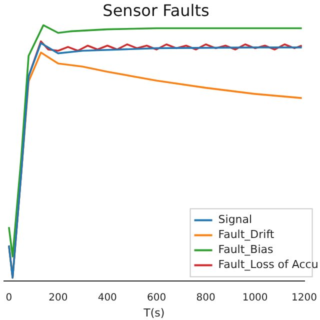  Describe the element at coordinates (268, 265) in the screenshot. I see `legend-label: Fault_Loss of Accu` at that location.